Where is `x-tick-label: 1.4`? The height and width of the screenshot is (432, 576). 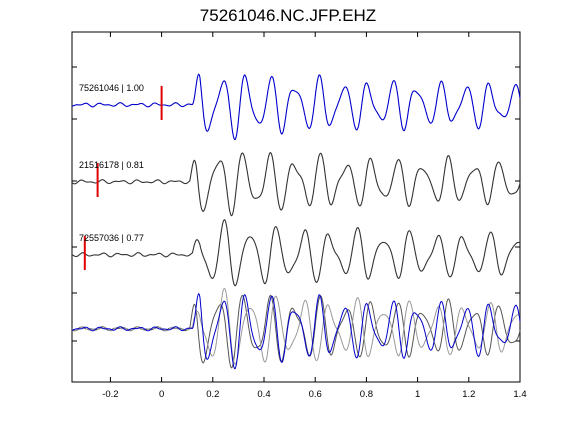
x-tick-label: 1.4 is located at coordinates (519, 394).